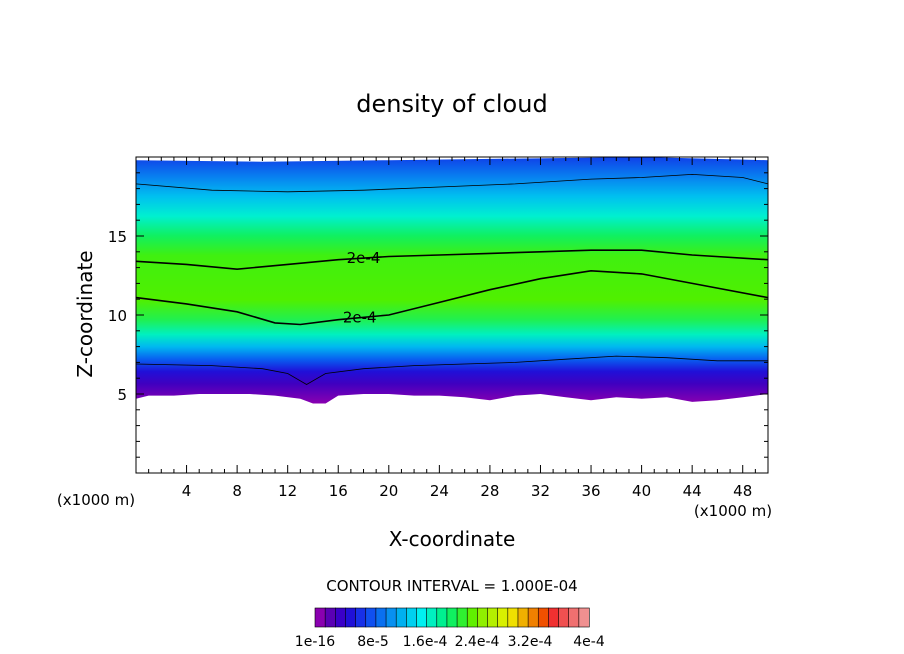  Describe the element at coordinates (589, 642) in the screenshot. I see `color-bar-tick-label: 4e-4` at that location.